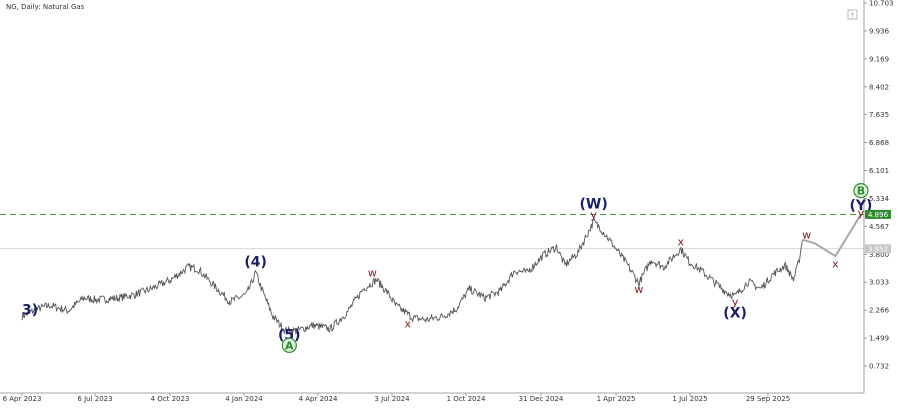 The width and height of the screenshot is (900, 409). I want to click on wave-label: (X), so click(735, 314).